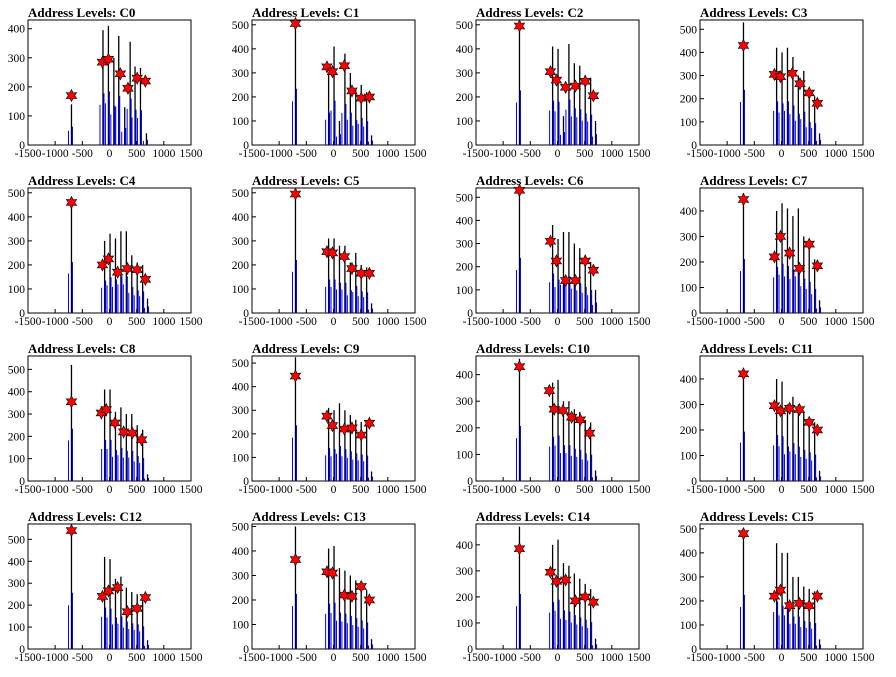 The height and width of the screenshot is (677, 896). Describe the element at coordinates (533, 348) in the screenshot. I see `chart-title: Address Levels: C10` at that location.